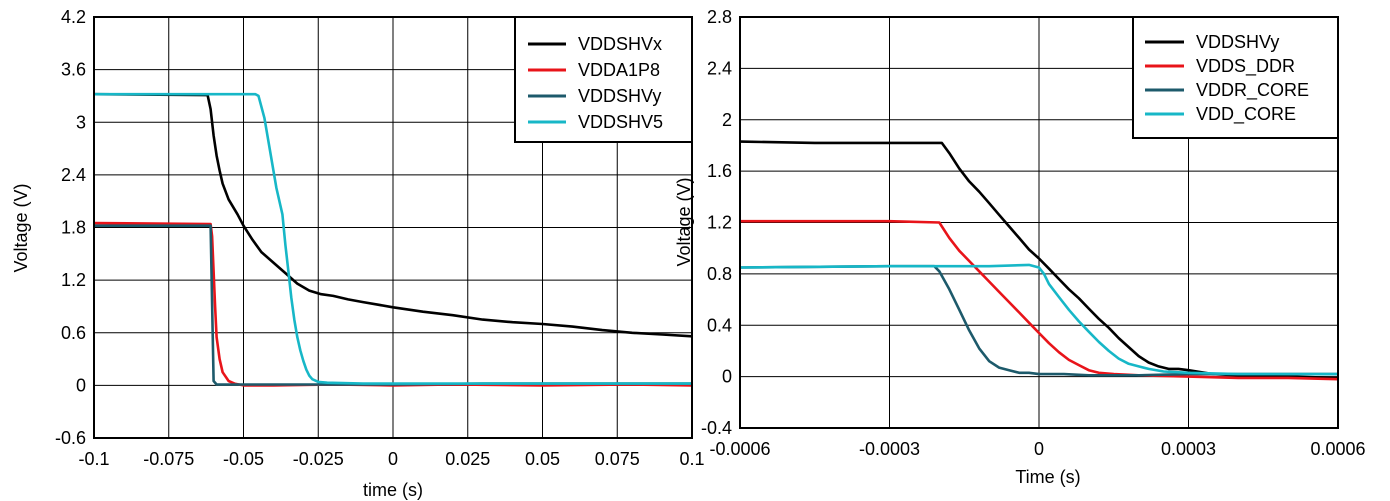 This screenshot has height=501, width=1390. What do you see at coordinates (168, 459) in the screenshot?
I see `x-tick-label: -0.075` at bounding box center [168, 459].